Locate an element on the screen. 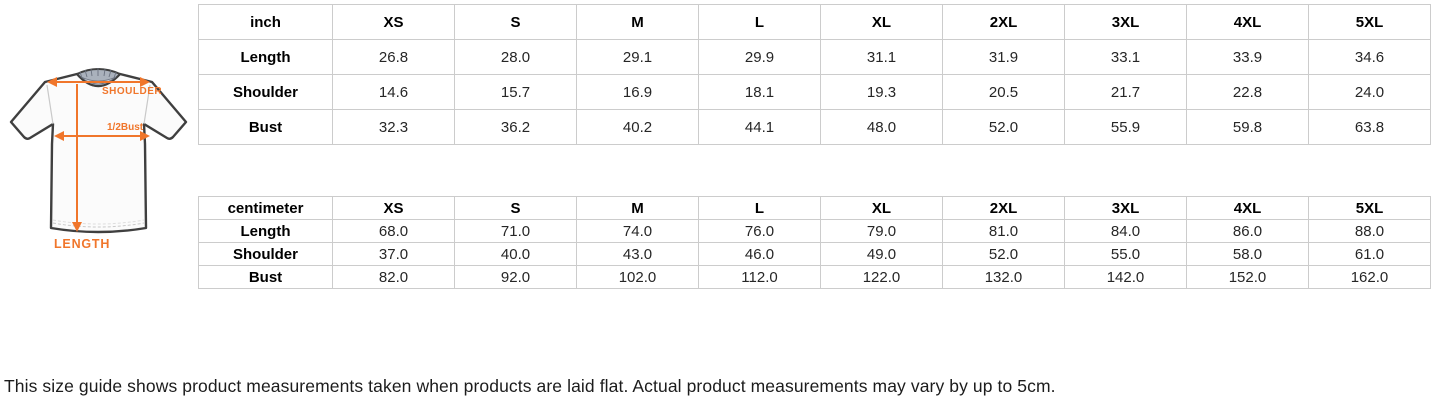 The image size is (1445, 407). measurement-value: 31.1 is located at coordinates (881, 57).